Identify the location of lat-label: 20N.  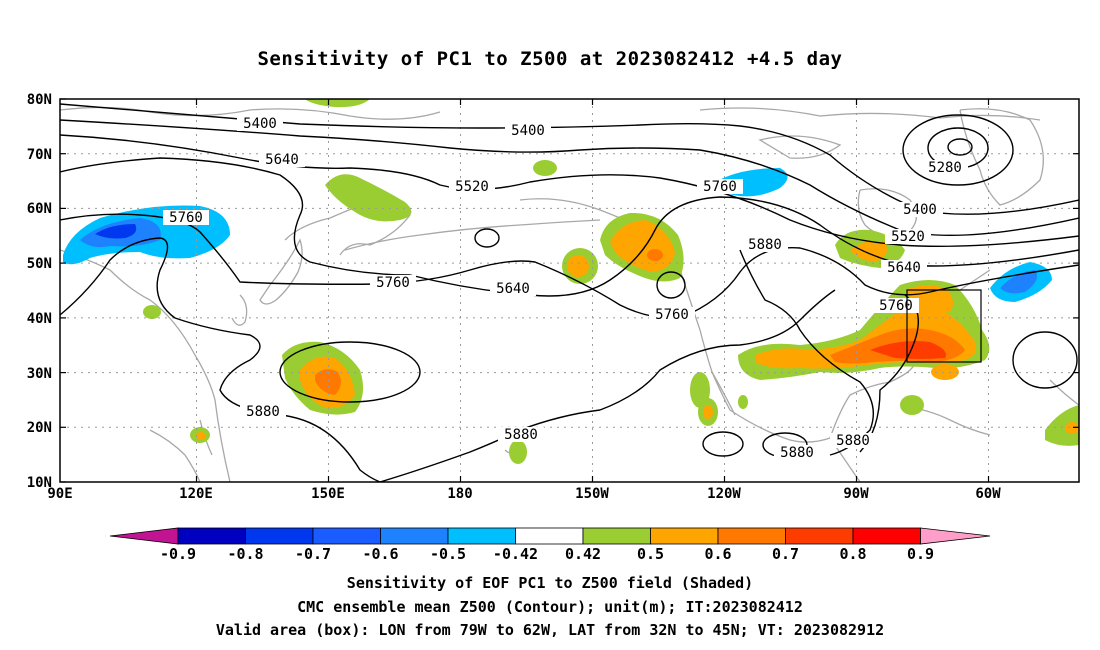
(39, 428).